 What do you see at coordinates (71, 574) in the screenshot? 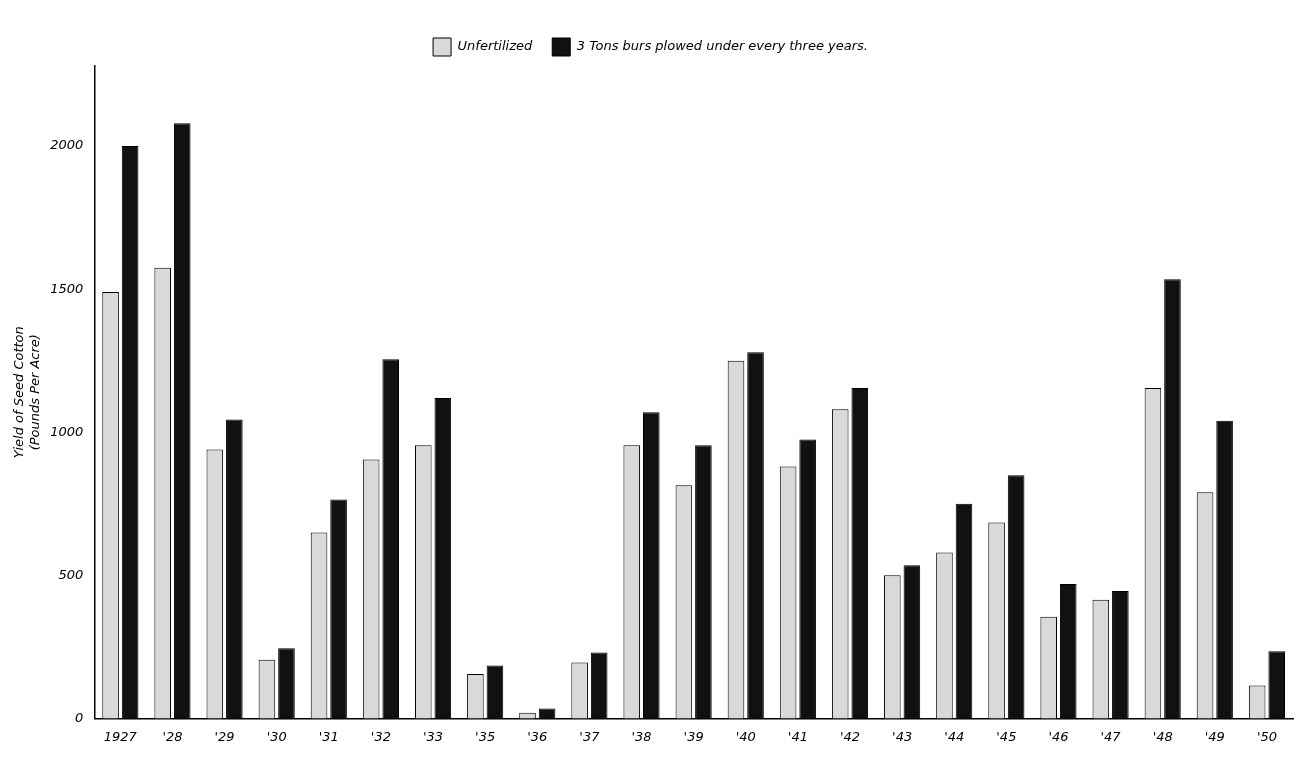
I see `y-tick-label: 500` at bounding box center [71, 574].